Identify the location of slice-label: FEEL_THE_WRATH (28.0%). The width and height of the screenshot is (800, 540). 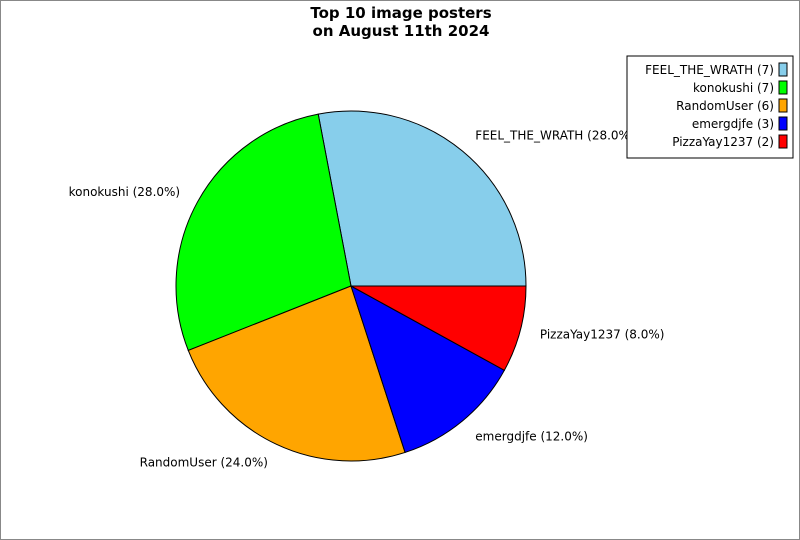
(554, 136).